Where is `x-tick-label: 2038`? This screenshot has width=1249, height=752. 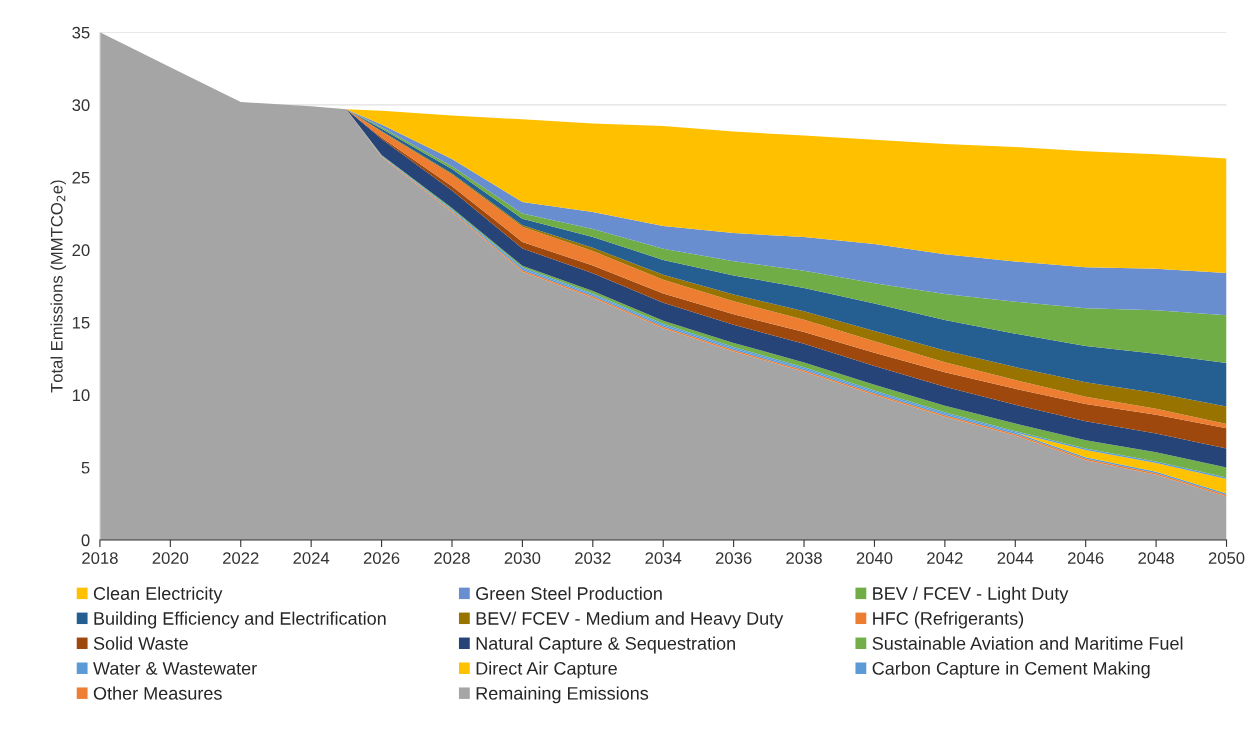
x-tick-label: 2038 is located at coordinates (804, 558).